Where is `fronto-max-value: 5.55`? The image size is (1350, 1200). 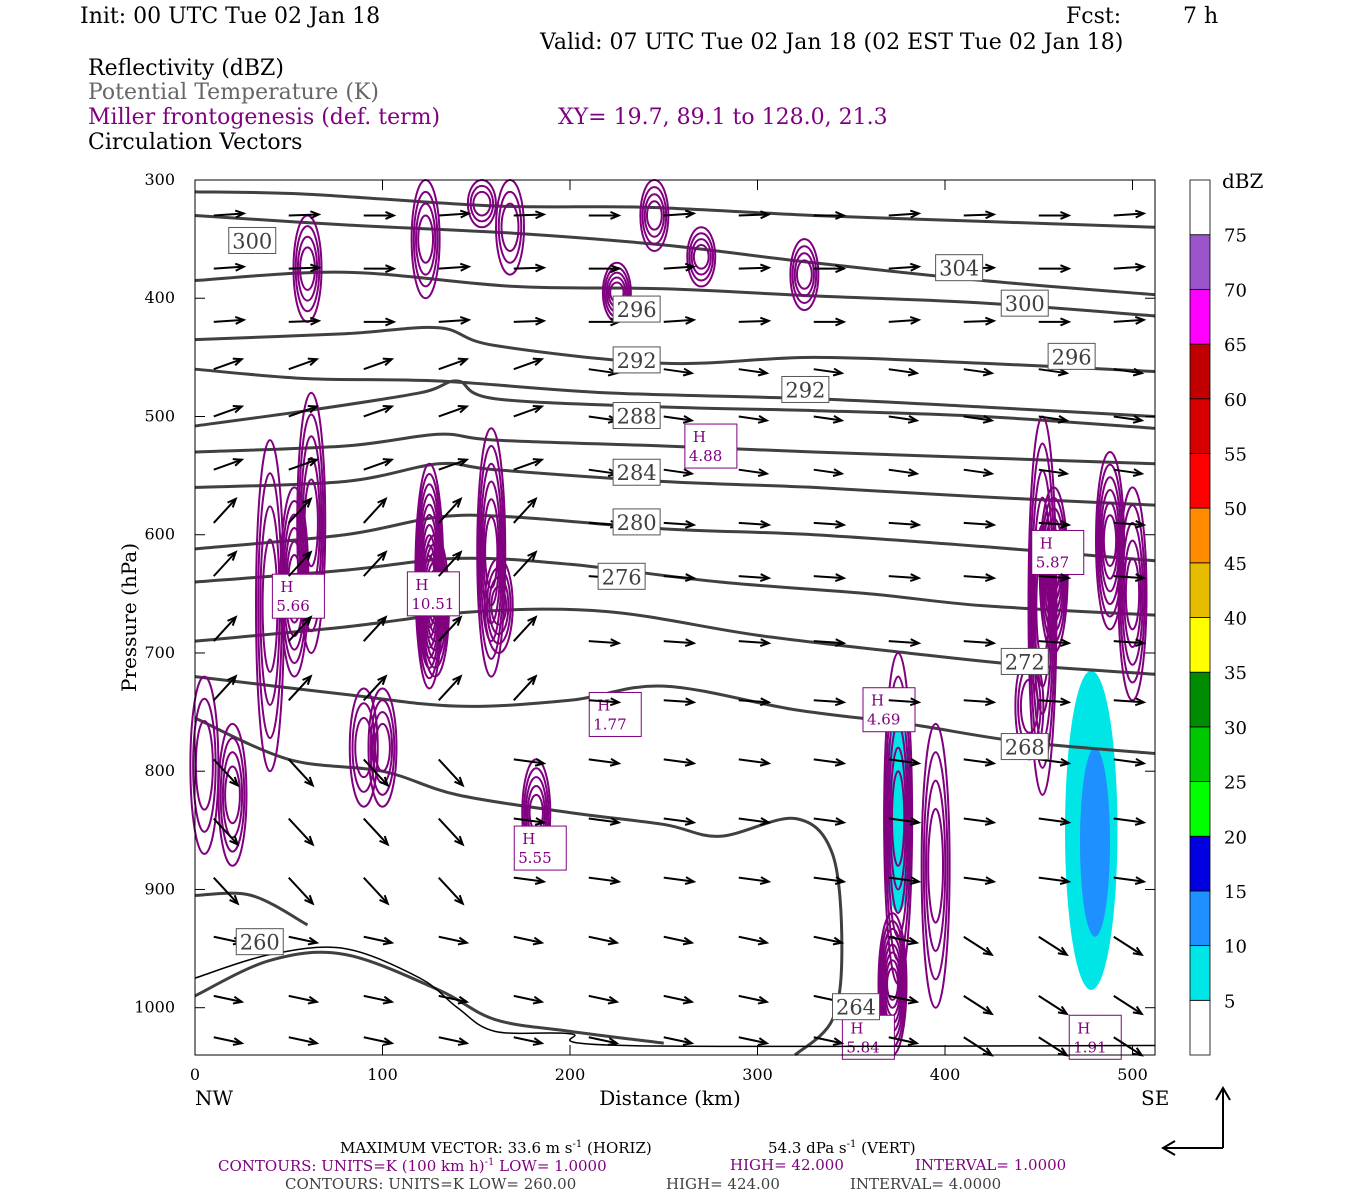 fronto-max-value: 5.55 is located at coordinates (534, 858).